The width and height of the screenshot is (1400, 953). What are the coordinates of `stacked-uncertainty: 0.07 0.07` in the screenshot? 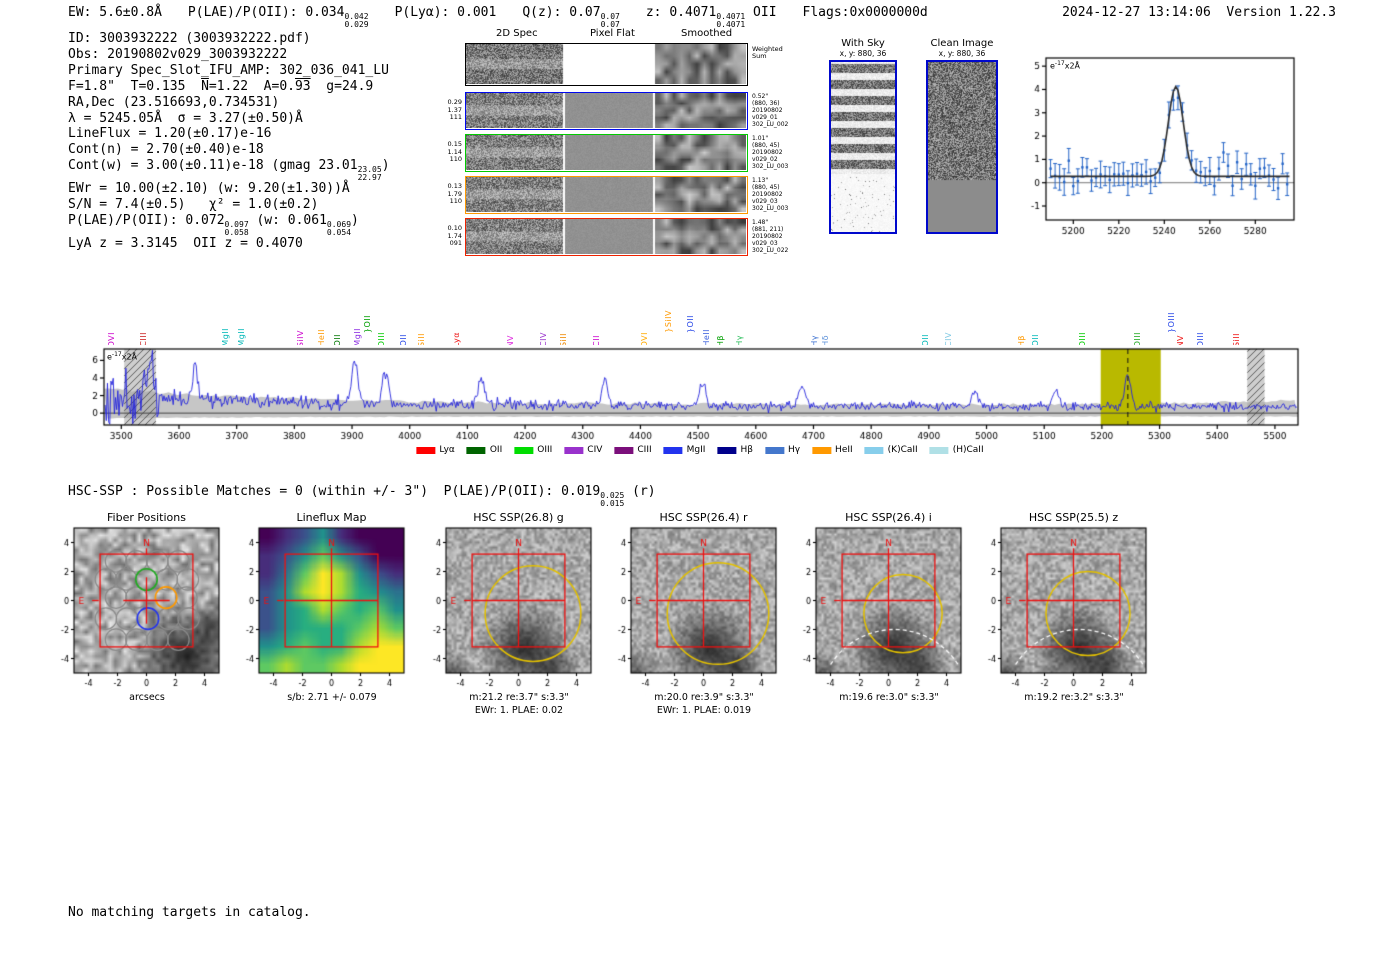 It's located at (610, 20).